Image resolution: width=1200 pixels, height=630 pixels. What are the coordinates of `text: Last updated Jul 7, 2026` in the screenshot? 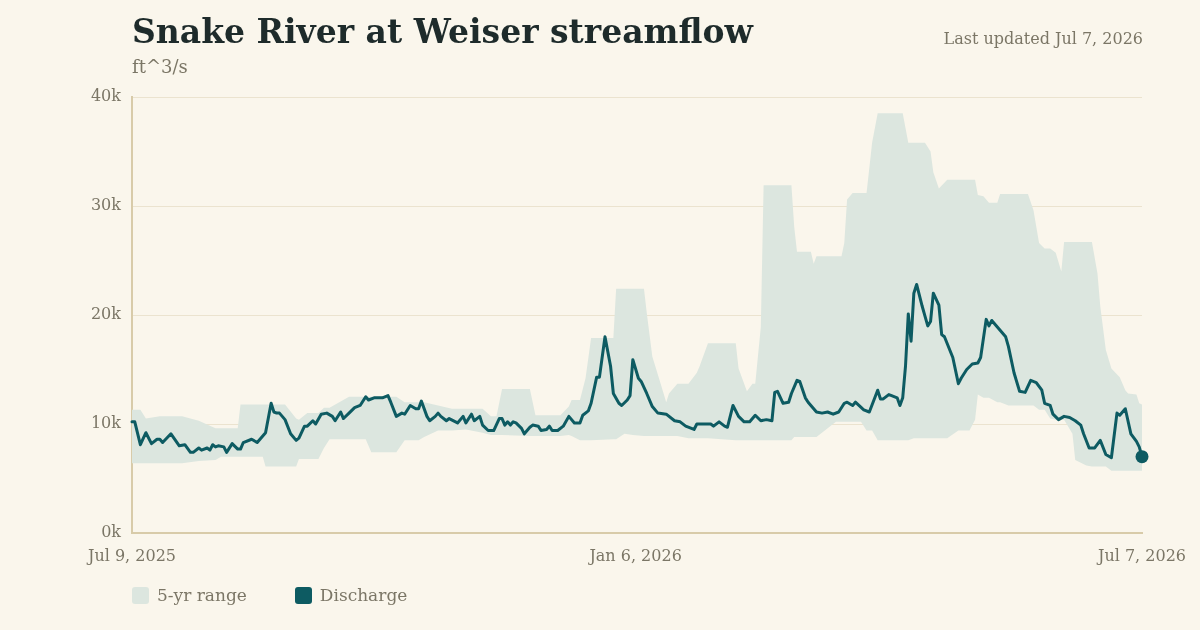 It's located at (1043, 38).